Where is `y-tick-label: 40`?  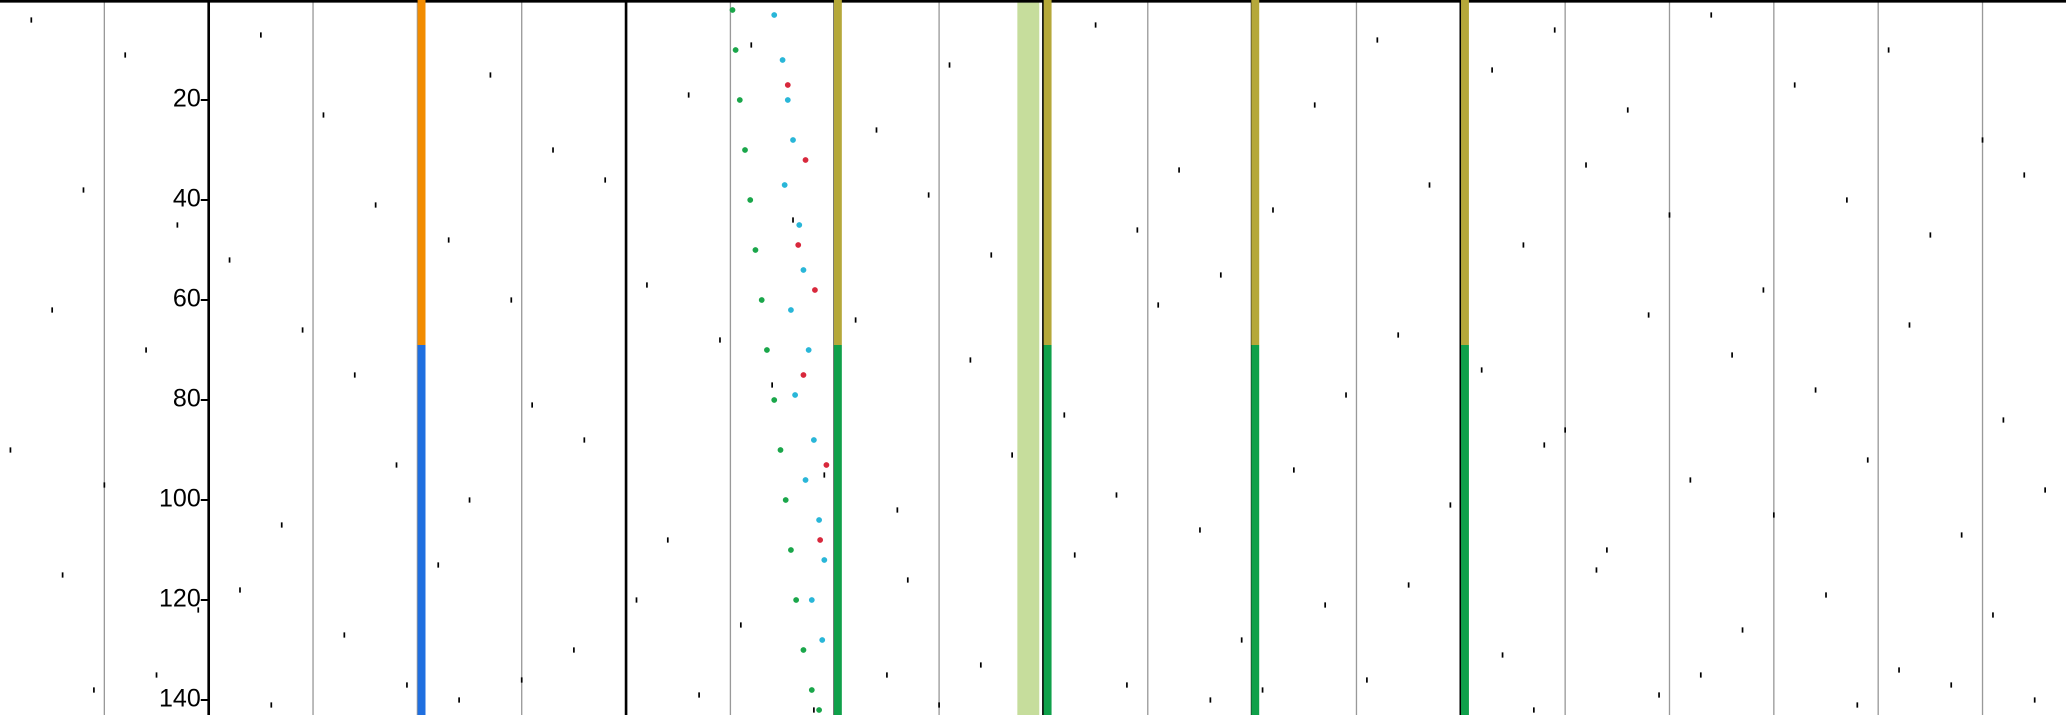 y-tick-label: 40 is located at coordinates (187, 199).